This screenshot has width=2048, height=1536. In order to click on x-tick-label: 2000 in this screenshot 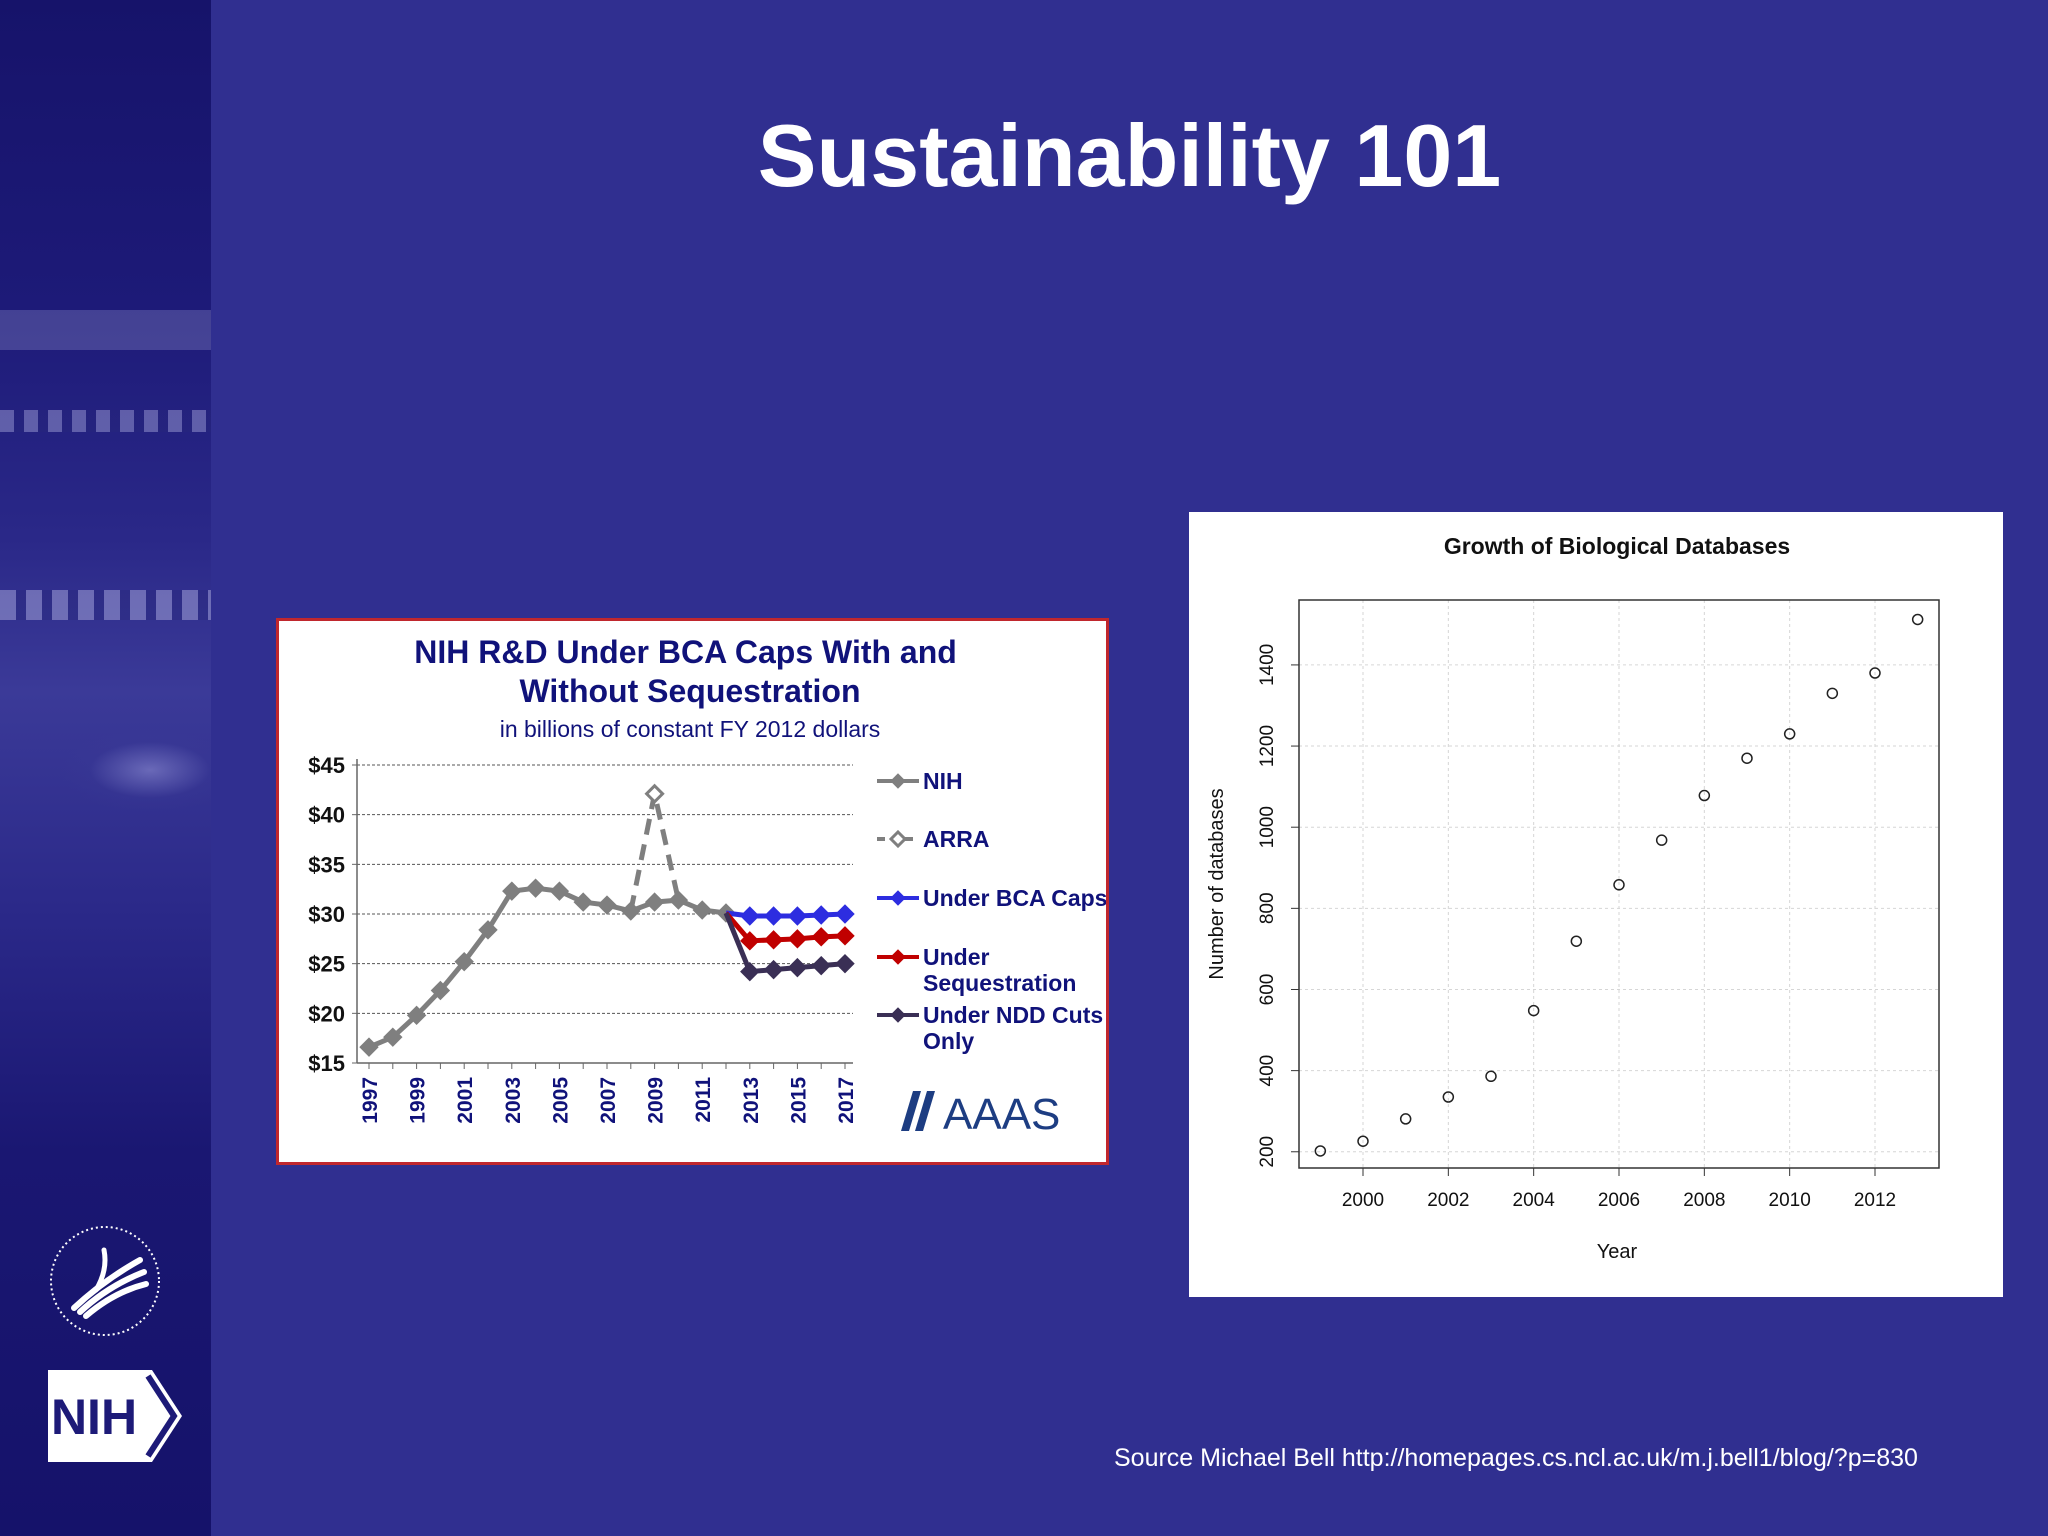, I will do `click(1363, 1200)`.